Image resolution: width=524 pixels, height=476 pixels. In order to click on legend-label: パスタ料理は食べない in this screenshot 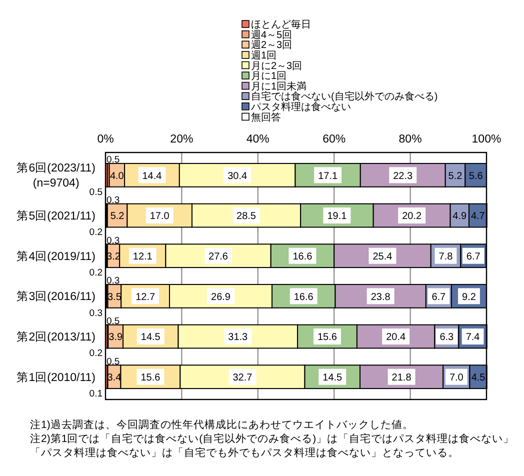, I will do `click(300, 107)`.